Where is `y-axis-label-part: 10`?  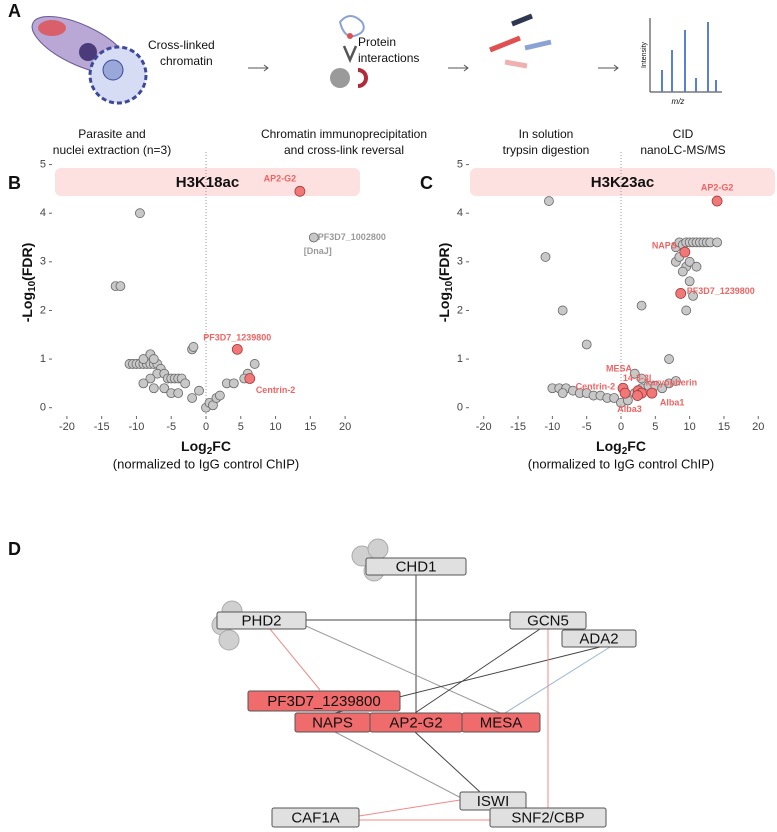 y-axis-label-part: 10 is located at coordinates (32, 286).